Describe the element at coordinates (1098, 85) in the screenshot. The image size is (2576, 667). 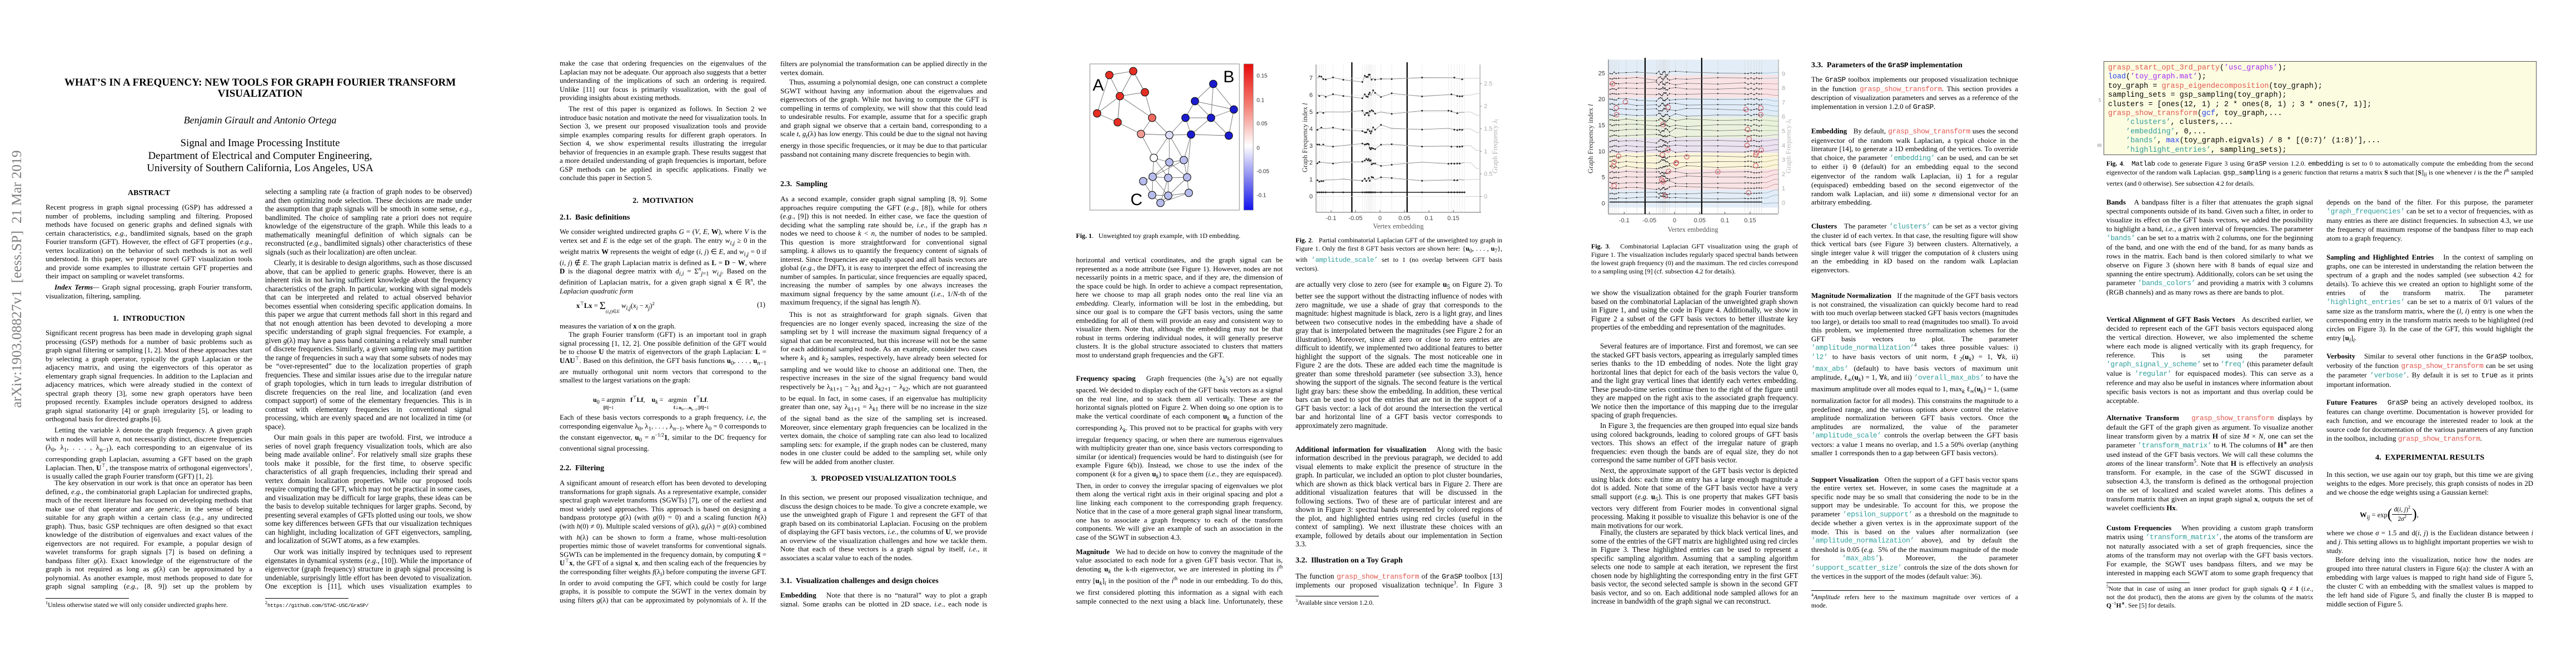
I see `svg-text: A` at that location.